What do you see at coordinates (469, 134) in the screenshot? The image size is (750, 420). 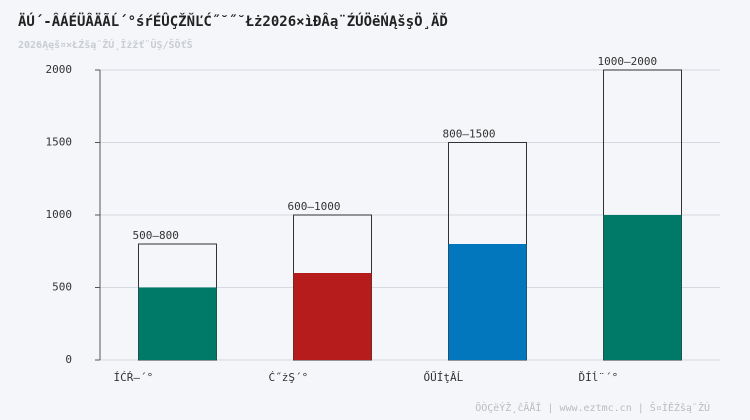 I see `value-label: 800–1500` at bounding box center [469, 134].